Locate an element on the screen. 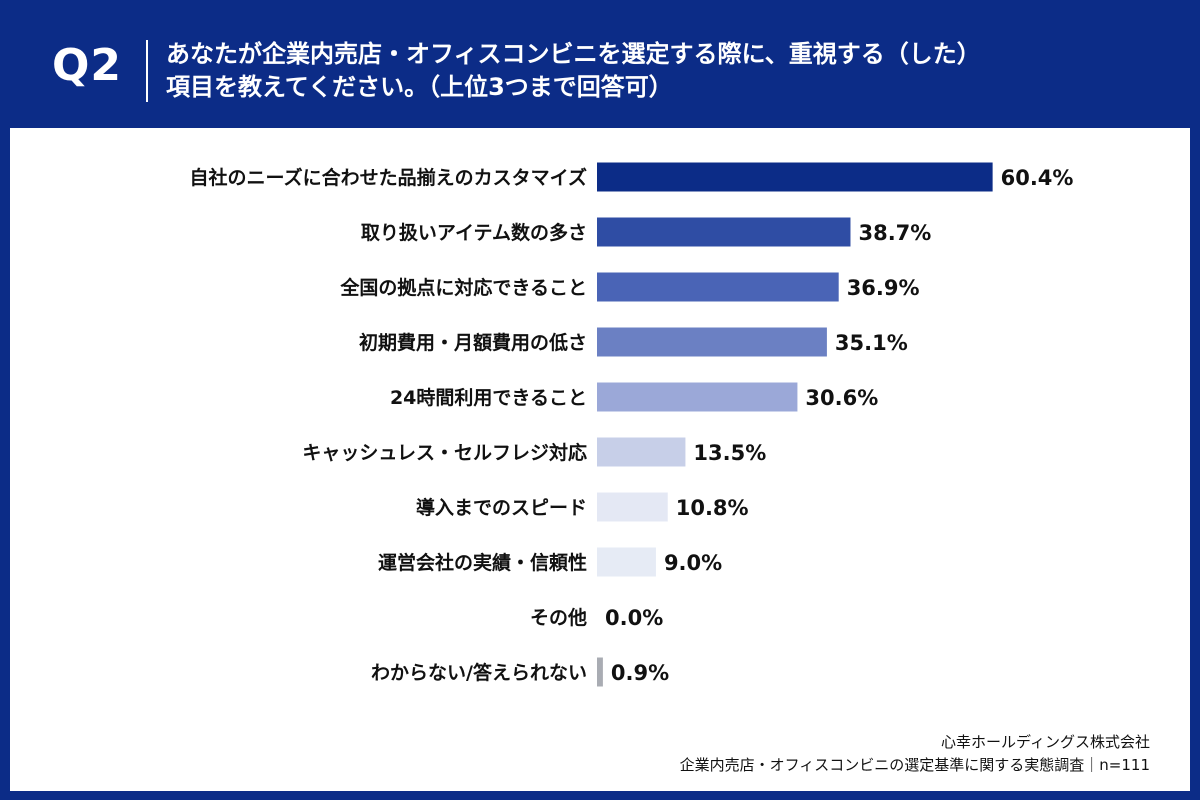 The width and height of the screenshot is (1200, 800). category-label: キャッシュレス・セルフレジ対応 is located at coordinates (444, 452).